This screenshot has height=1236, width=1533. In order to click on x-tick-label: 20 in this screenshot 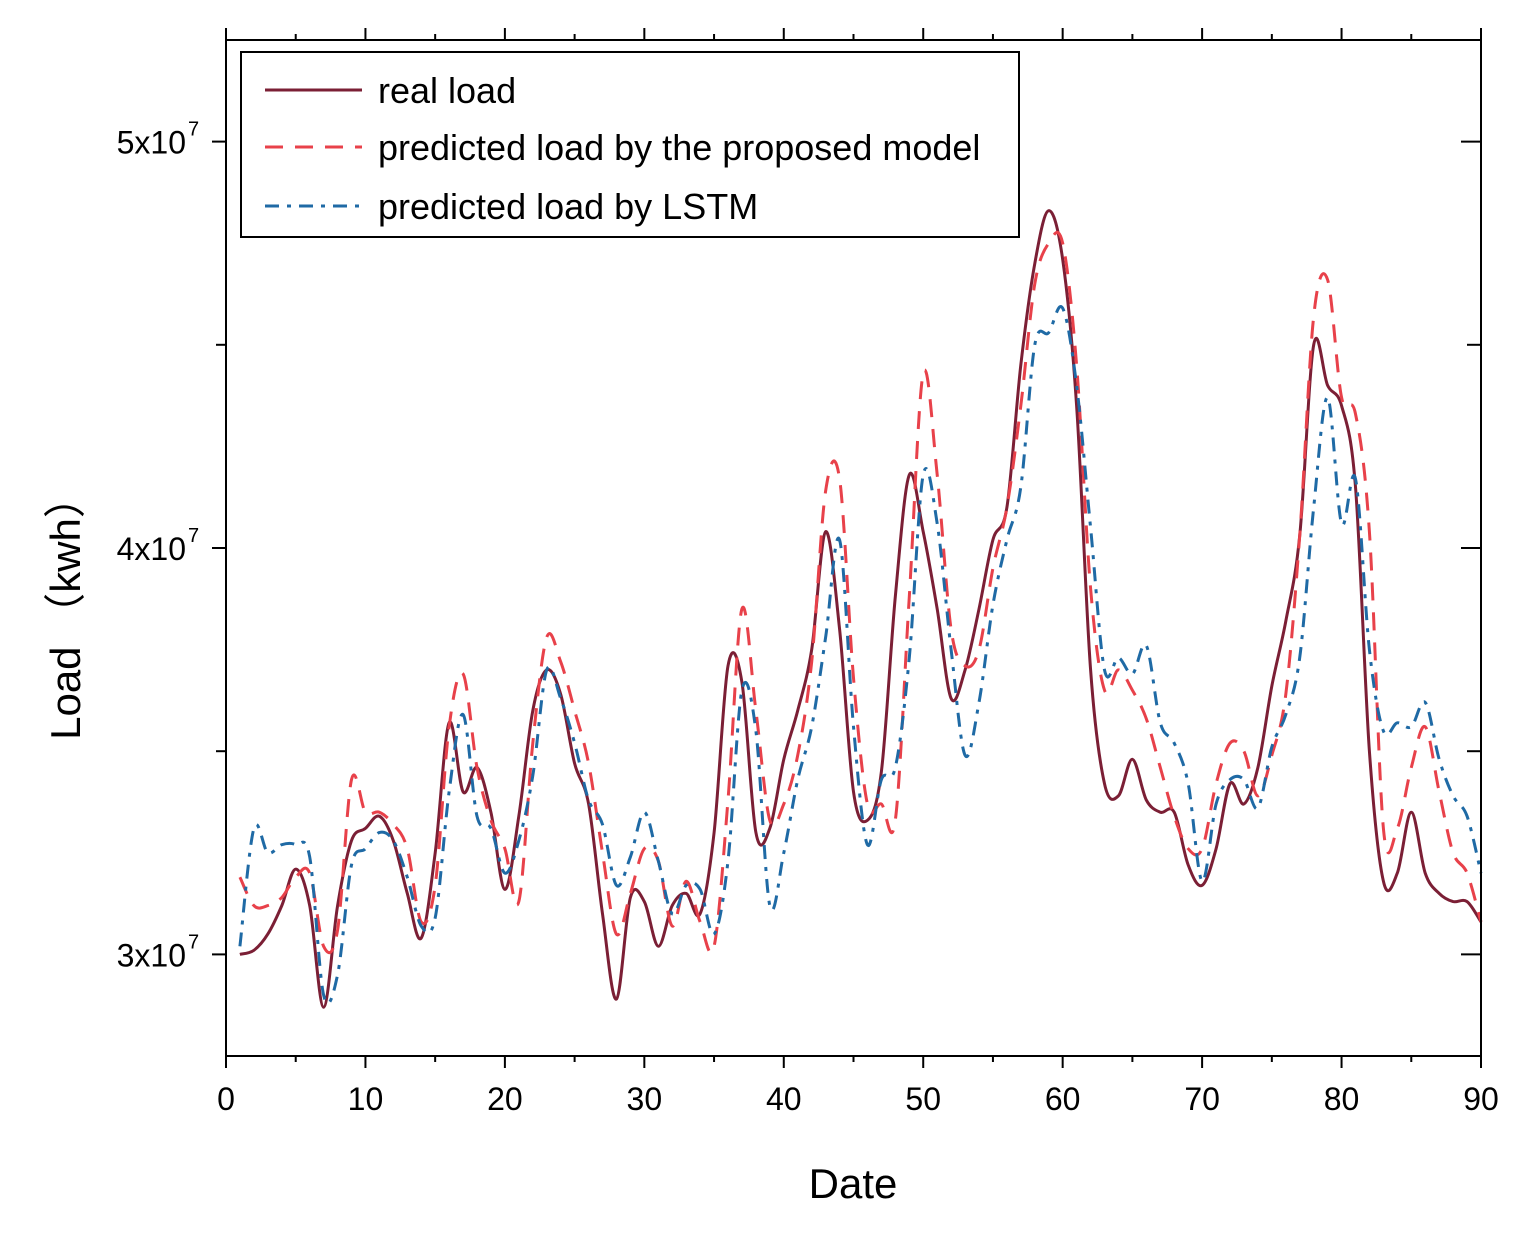, I will do `click(505, 1099)`.